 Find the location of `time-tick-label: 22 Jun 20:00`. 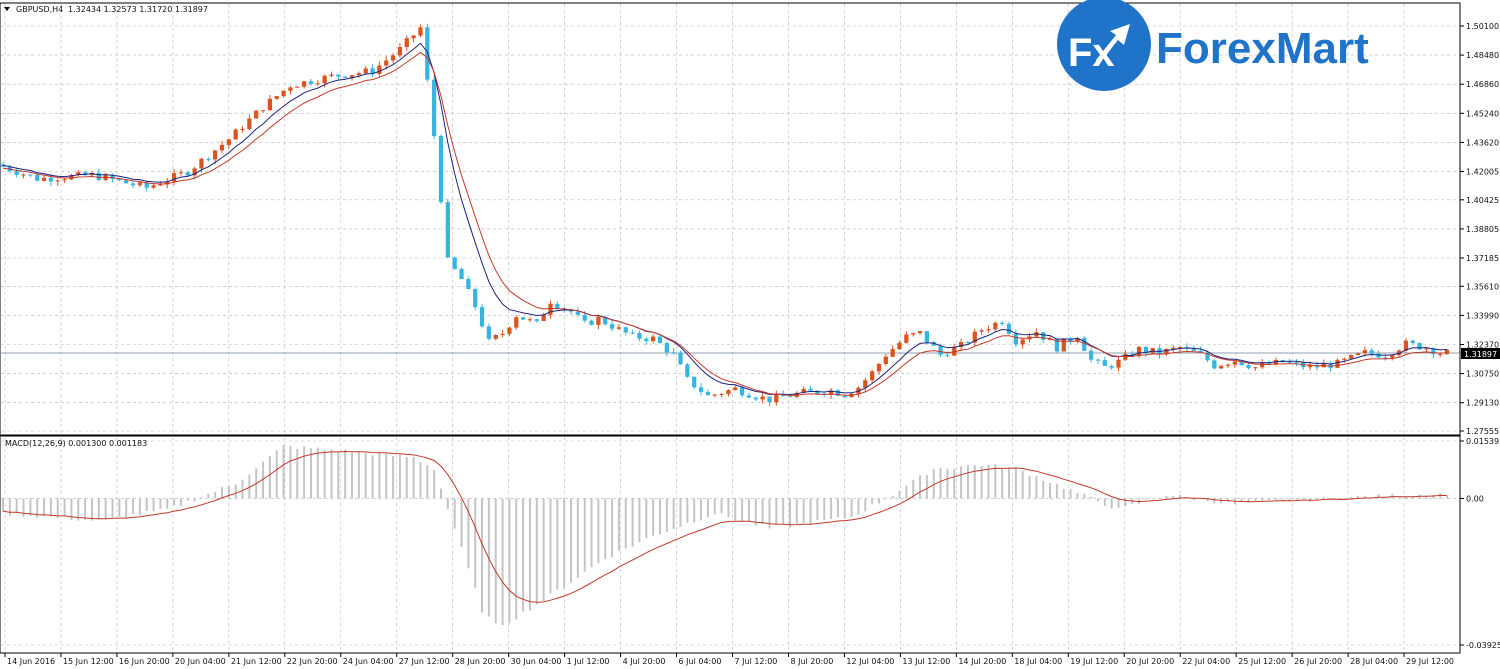

time-tick-label: 22 Jun 20:00 is located at coordinates (312, 661).